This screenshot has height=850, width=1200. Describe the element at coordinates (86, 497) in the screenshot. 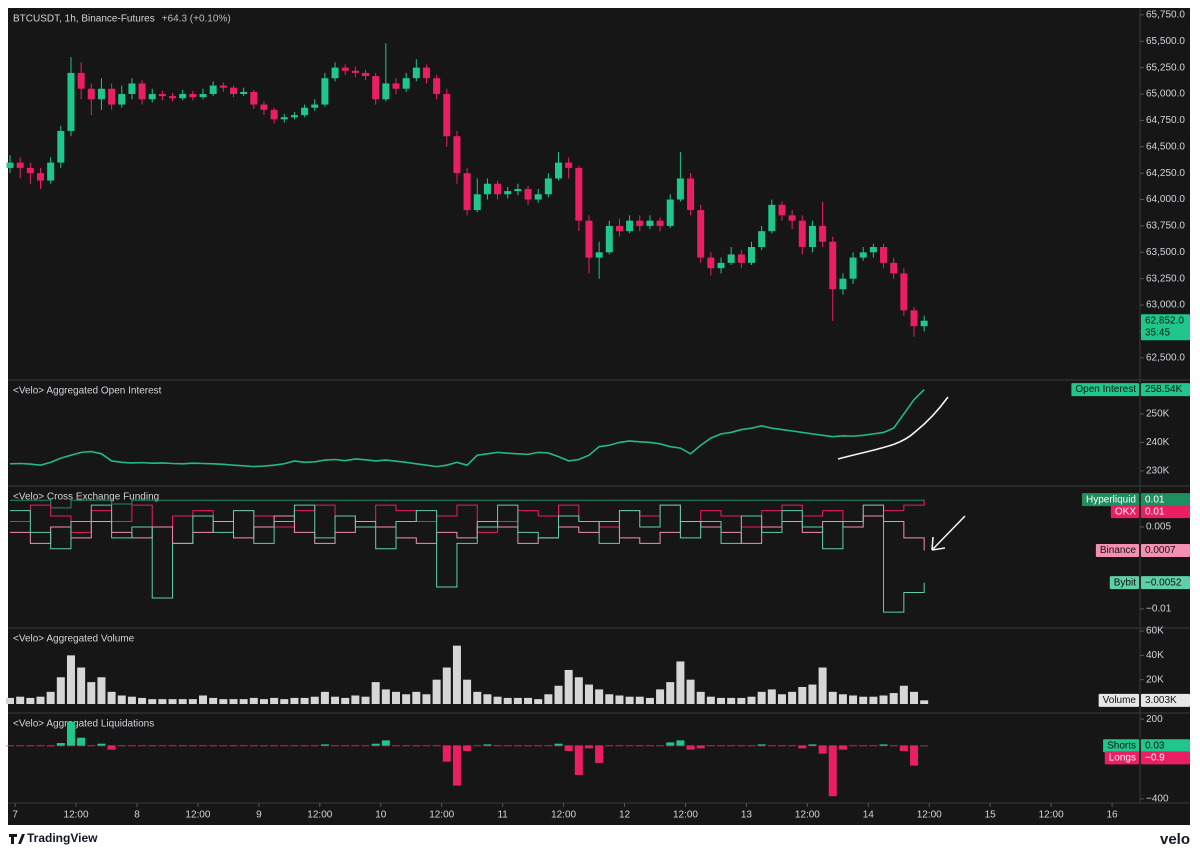

I see `panel-title: <Velo> Cross Exchange Funding` at that location.